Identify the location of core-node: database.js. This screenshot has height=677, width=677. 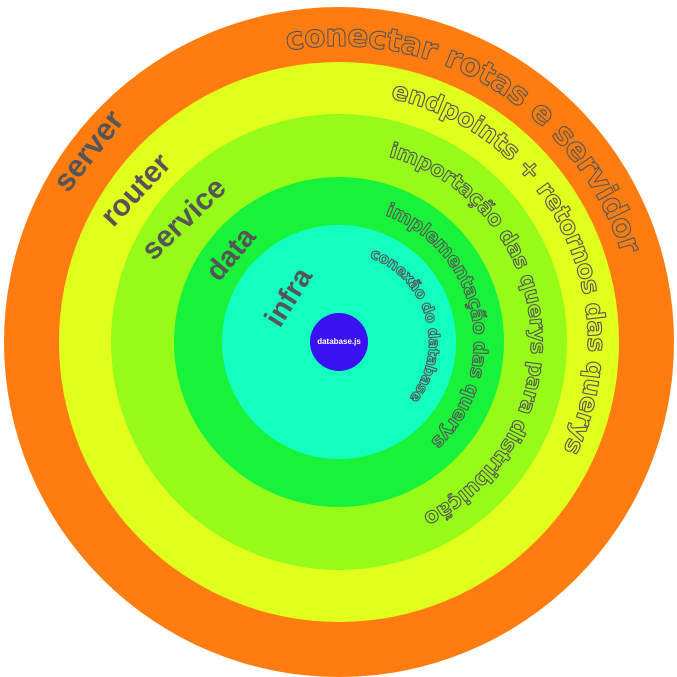
(339, 342).